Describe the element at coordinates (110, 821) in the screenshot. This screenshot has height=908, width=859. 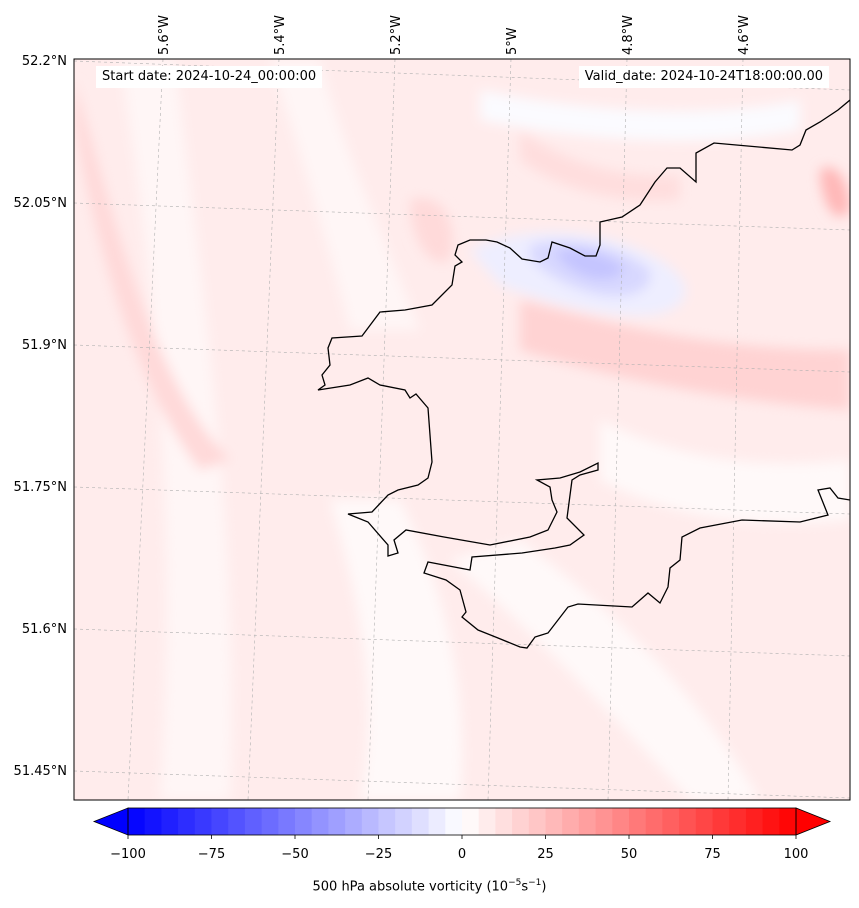
I see `colorbar-low-extension` at that location.